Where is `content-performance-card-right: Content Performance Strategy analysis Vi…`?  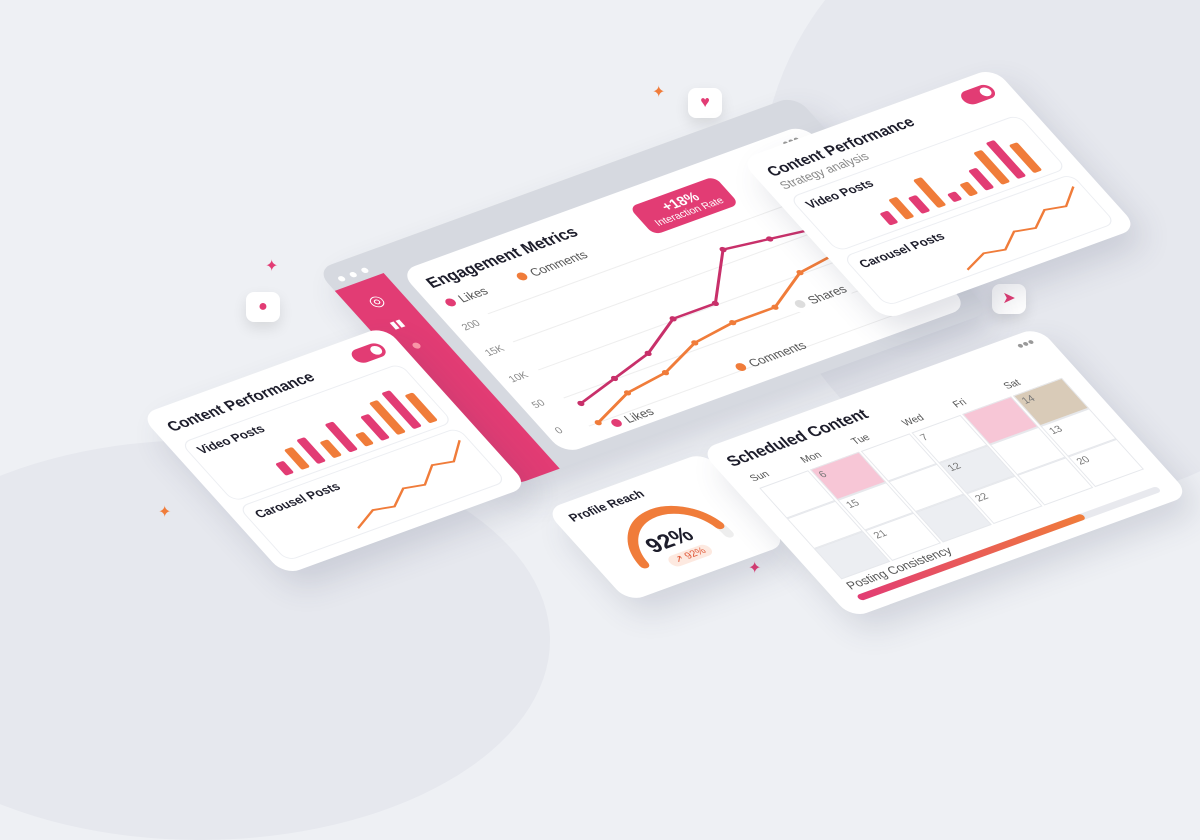 content-performance-card-right: Content Performance Strategy analysis Vi… is located at coordinates (939, 194).